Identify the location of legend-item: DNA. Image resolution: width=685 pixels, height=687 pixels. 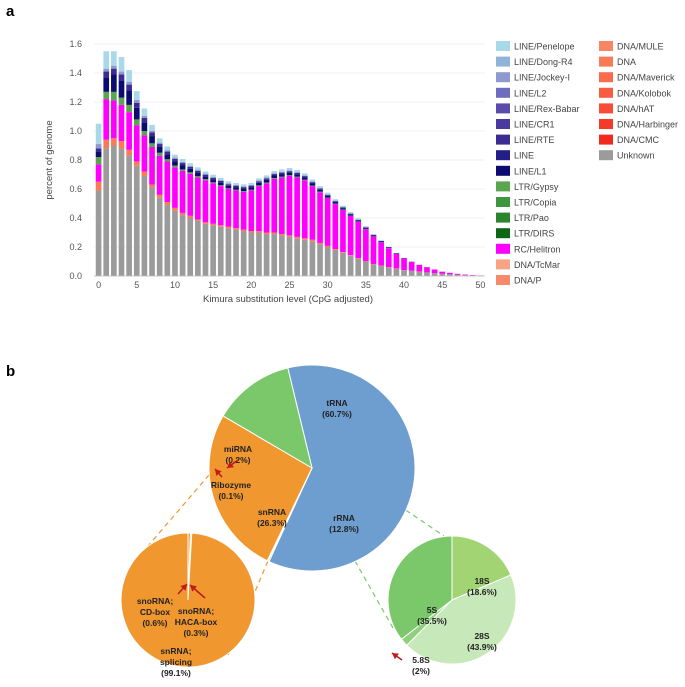
(626, 62).